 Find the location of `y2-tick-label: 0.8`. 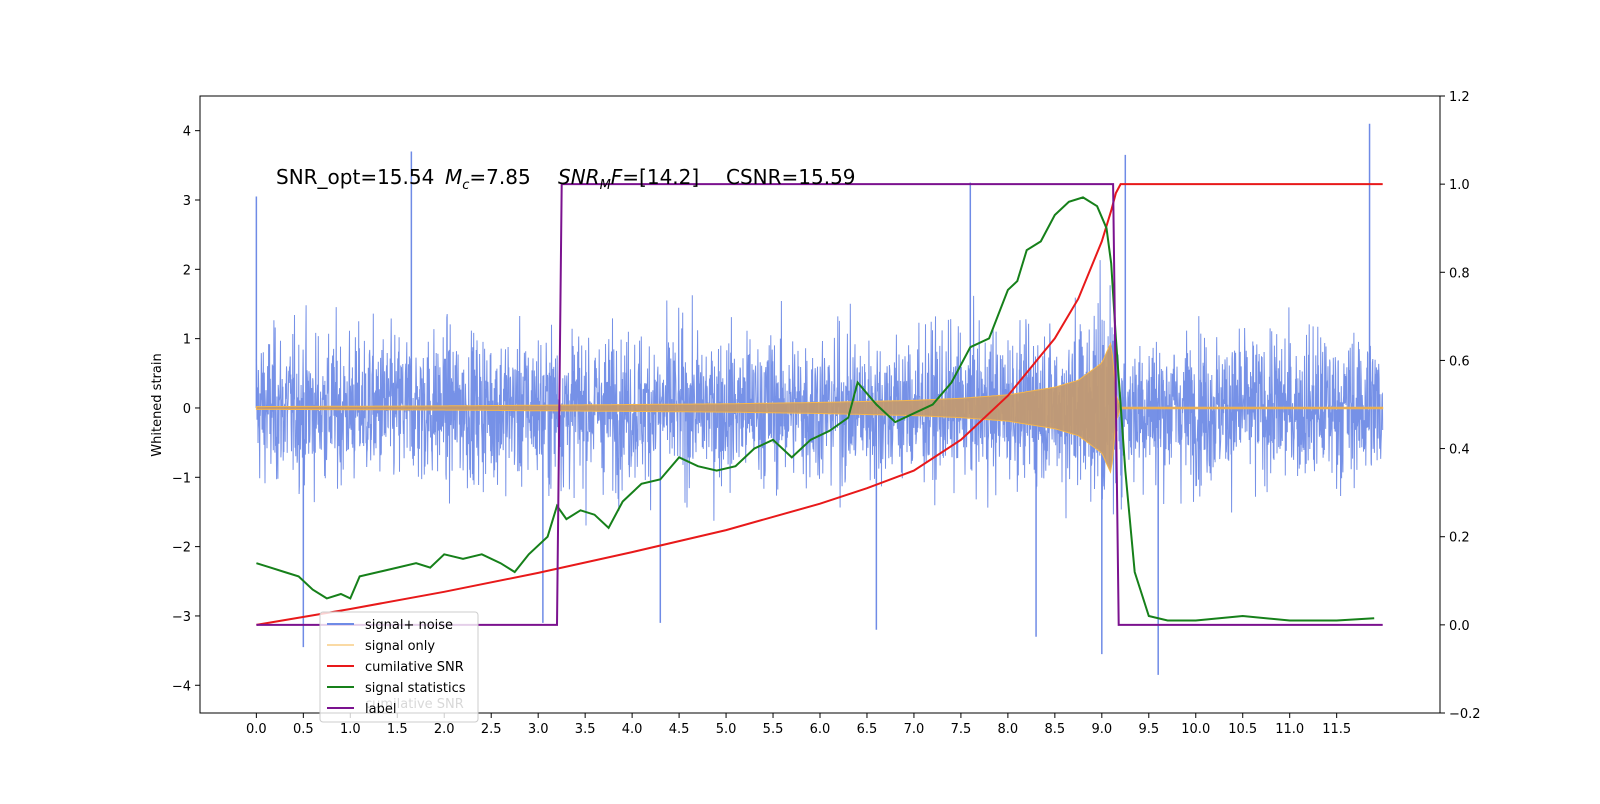

y2-tick-label: 0.8 is located at coordinates (1459, 273).